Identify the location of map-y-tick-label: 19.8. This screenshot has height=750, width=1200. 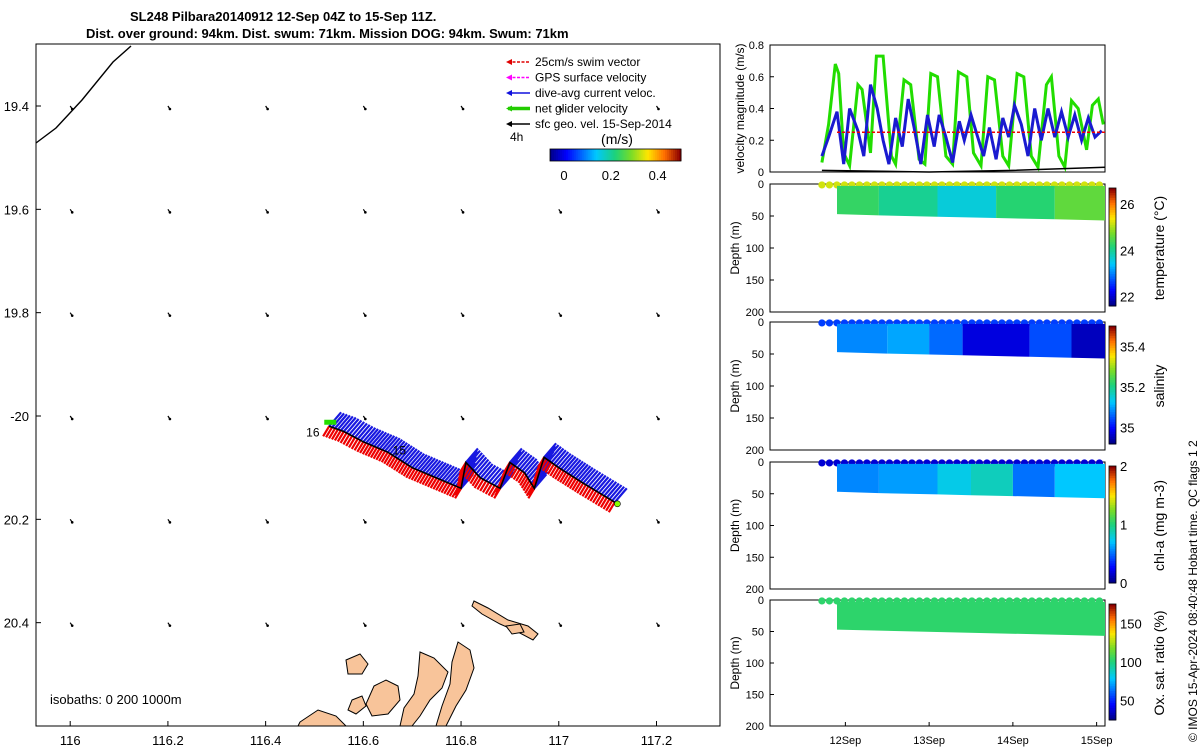
(16, 313).